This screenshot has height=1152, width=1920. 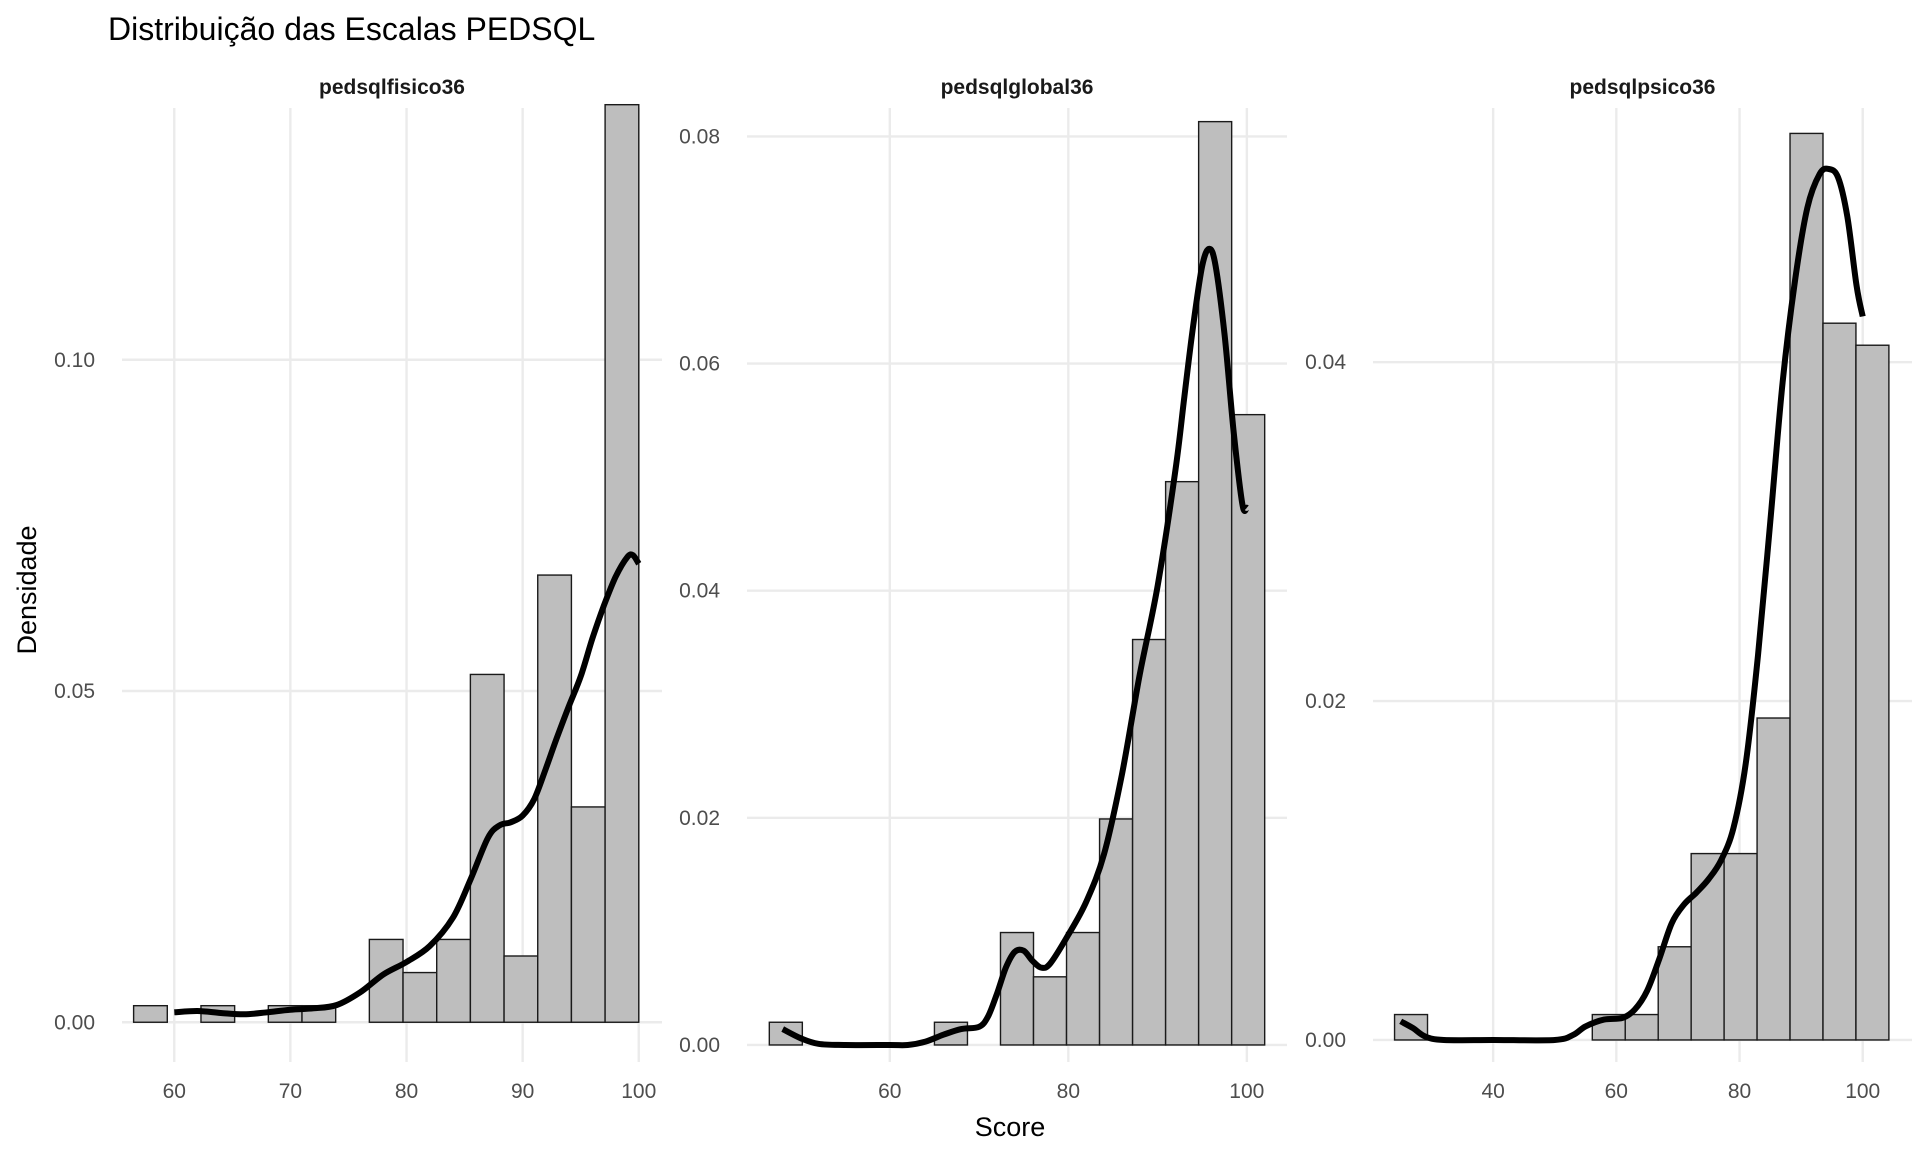 What do you see at coordinates (392, 87) in the screenshot?
I see `facet-strip-label: pedsqlfisico36` at bounding box center [392, 87].